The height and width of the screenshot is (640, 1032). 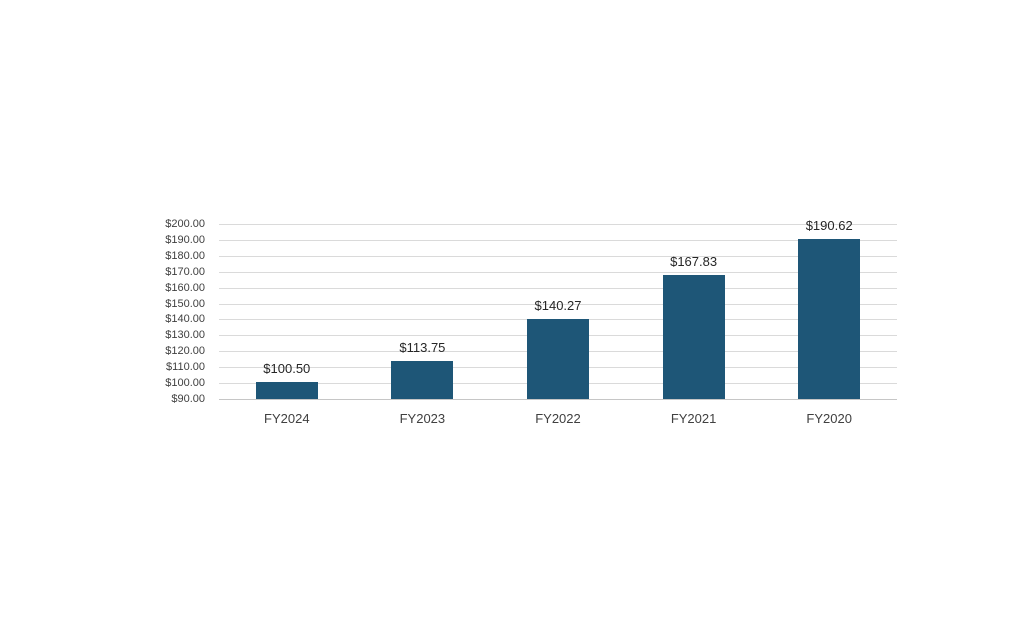 I want to click on bar-fy2021, so click(x=693, y=337).